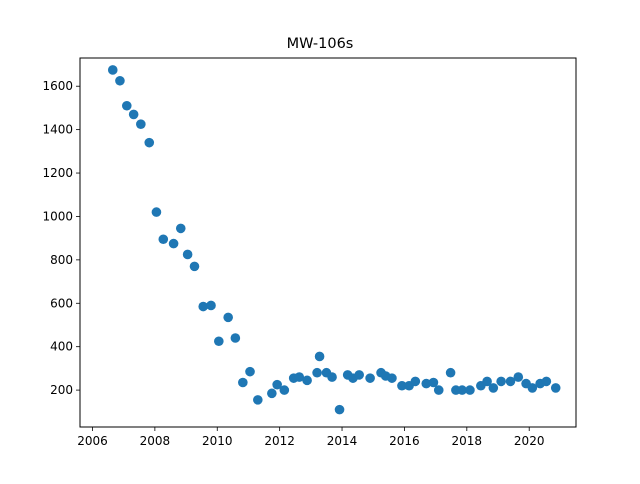  What do you see at coordinates (467, 441) in the screenshot?
I see `x-tick-label: 2018` at bounding box center [467, 441].